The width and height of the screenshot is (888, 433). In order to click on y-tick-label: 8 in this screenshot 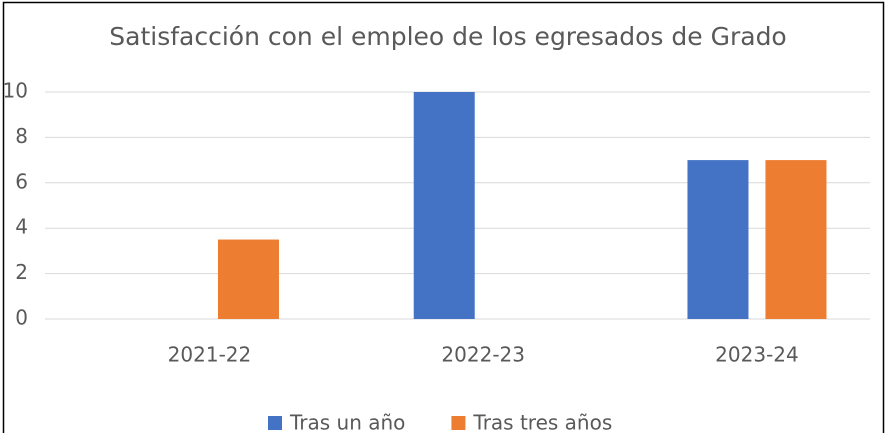, I will do `click(21, 136)`.